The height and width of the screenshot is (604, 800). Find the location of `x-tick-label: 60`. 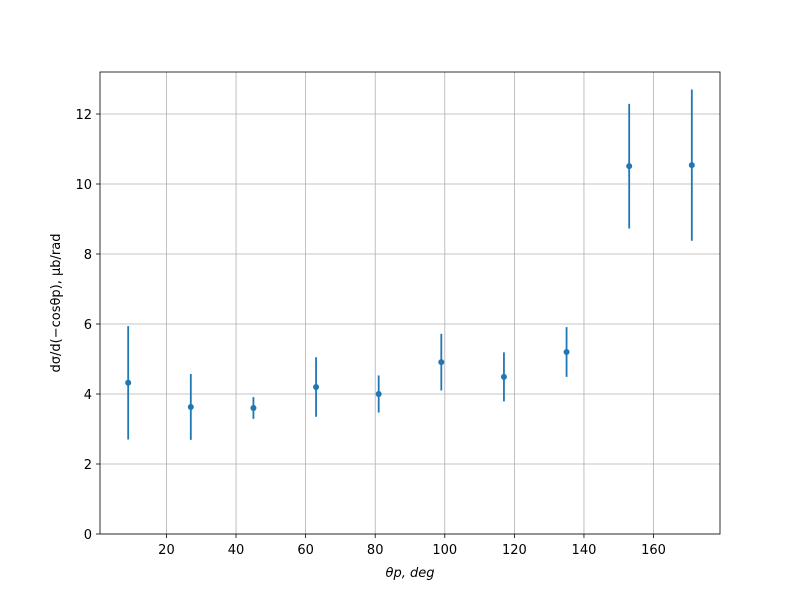

x-tick-label: 60 is located at coordinates (305, 550).